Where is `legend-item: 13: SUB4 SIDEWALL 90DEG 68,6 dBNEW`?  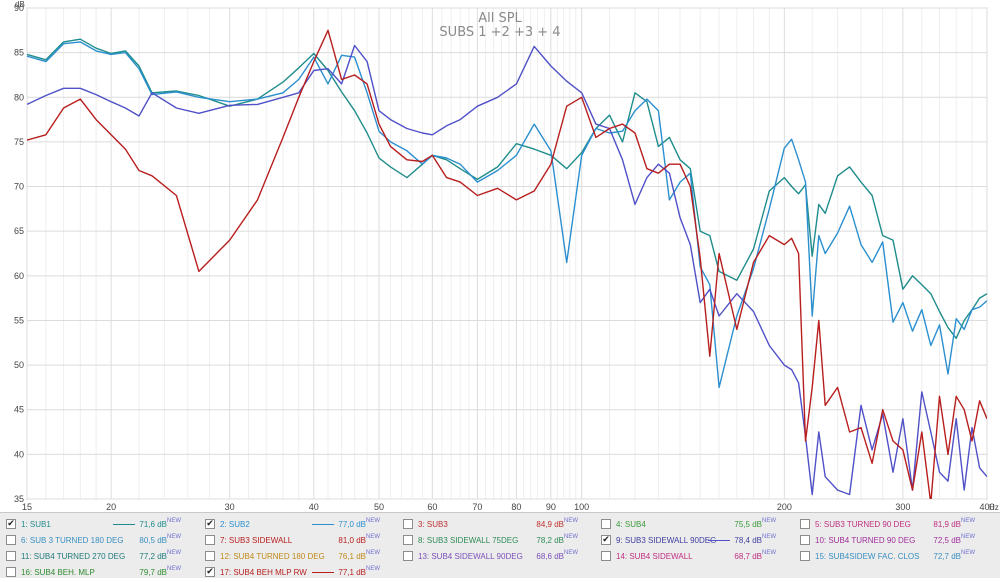
legend-item: 13: SUB4 SIDEWALL 90DEG 68,6 dBNEW is located at coordinates (499, 556).